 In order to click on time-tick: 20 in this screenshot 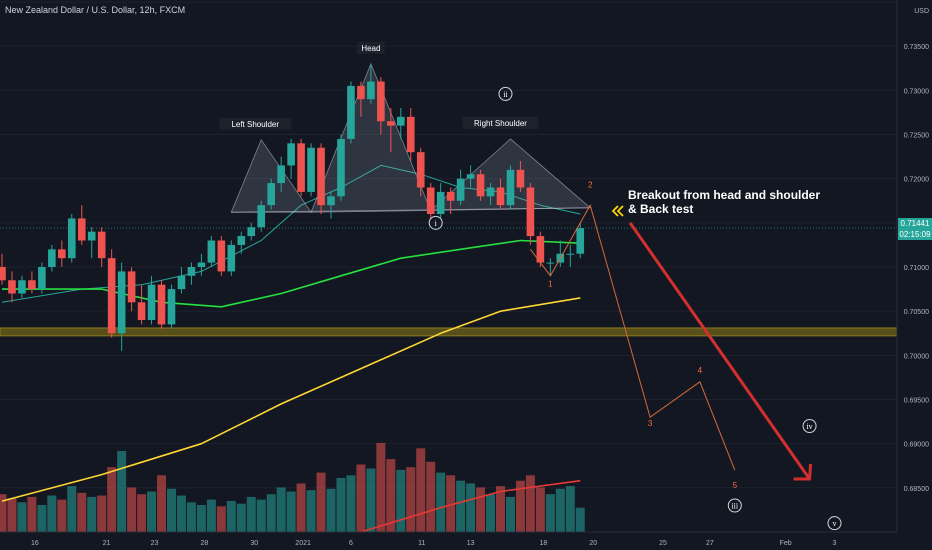, I will do `click(593, 543)`.